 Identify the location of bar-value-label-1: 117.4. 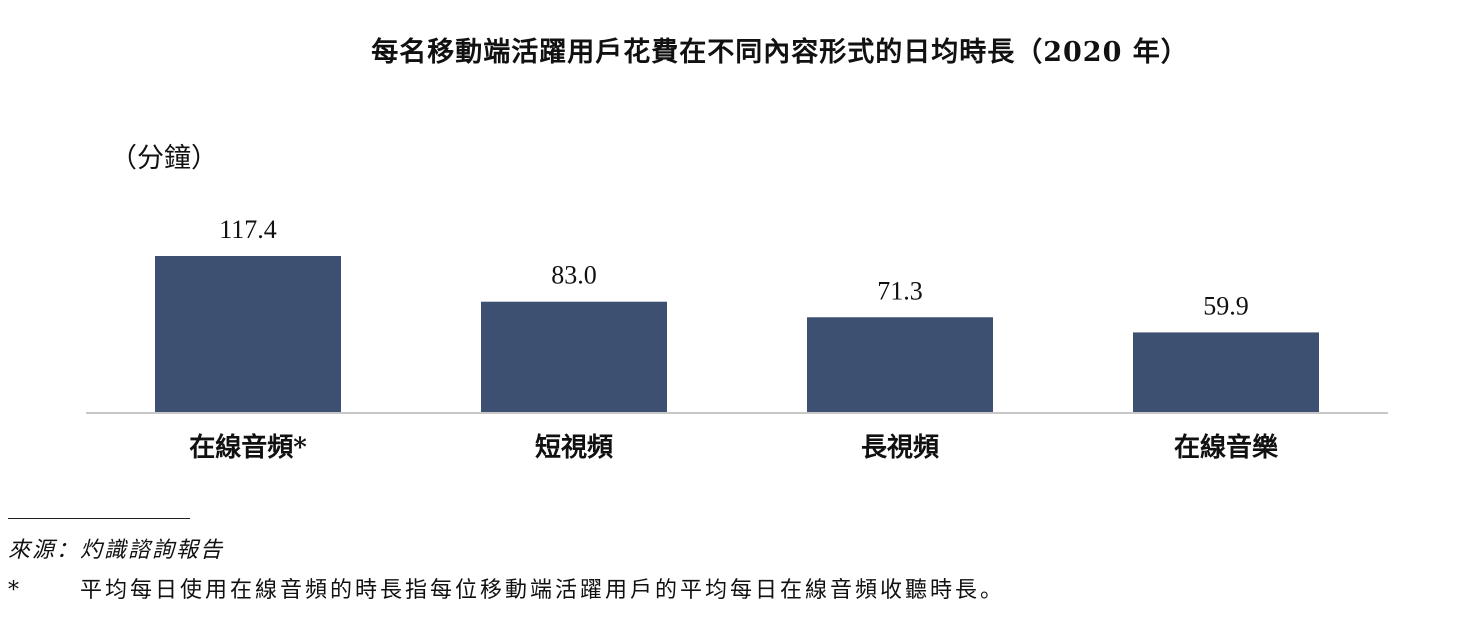
(248, 229).